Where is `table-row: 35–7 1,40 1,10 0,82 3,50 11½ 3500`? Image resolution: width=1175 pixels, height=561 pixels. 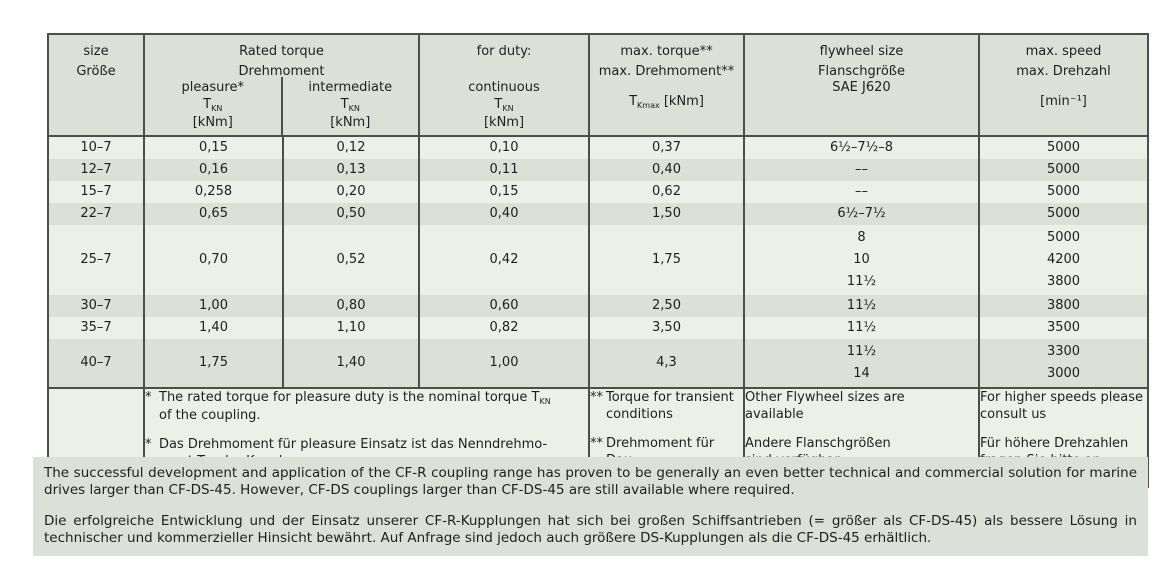 table-row: 35–7 1,40 1,10 0,82 3,50 11½ 3500 is located at coordinates (598, 328).